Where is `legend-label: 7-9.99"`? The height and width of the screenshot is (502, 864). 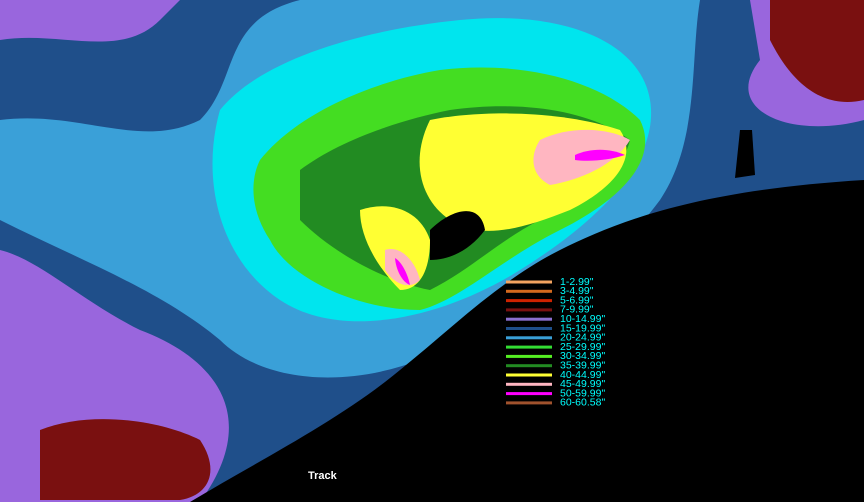
legend-label: 7-9.99" is located at coordinates (577, 310).